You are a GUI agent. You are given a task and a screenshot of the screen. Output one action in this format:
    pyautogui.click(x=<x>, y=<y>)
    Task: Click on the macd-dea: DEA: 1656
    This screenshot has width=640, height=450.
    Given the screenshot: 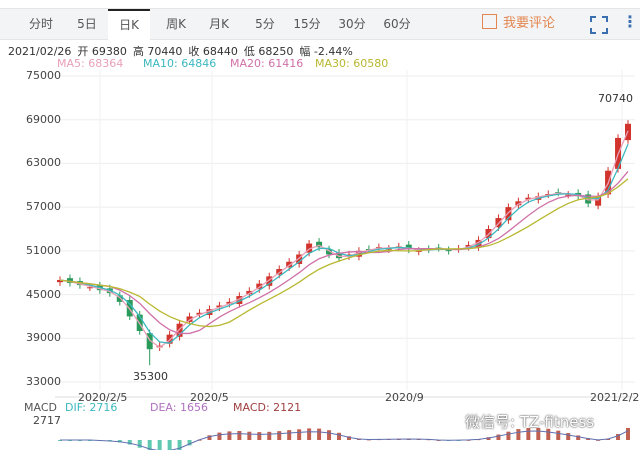 What is the action you would take?
    pyautogui.click(x=179, y=407)
    